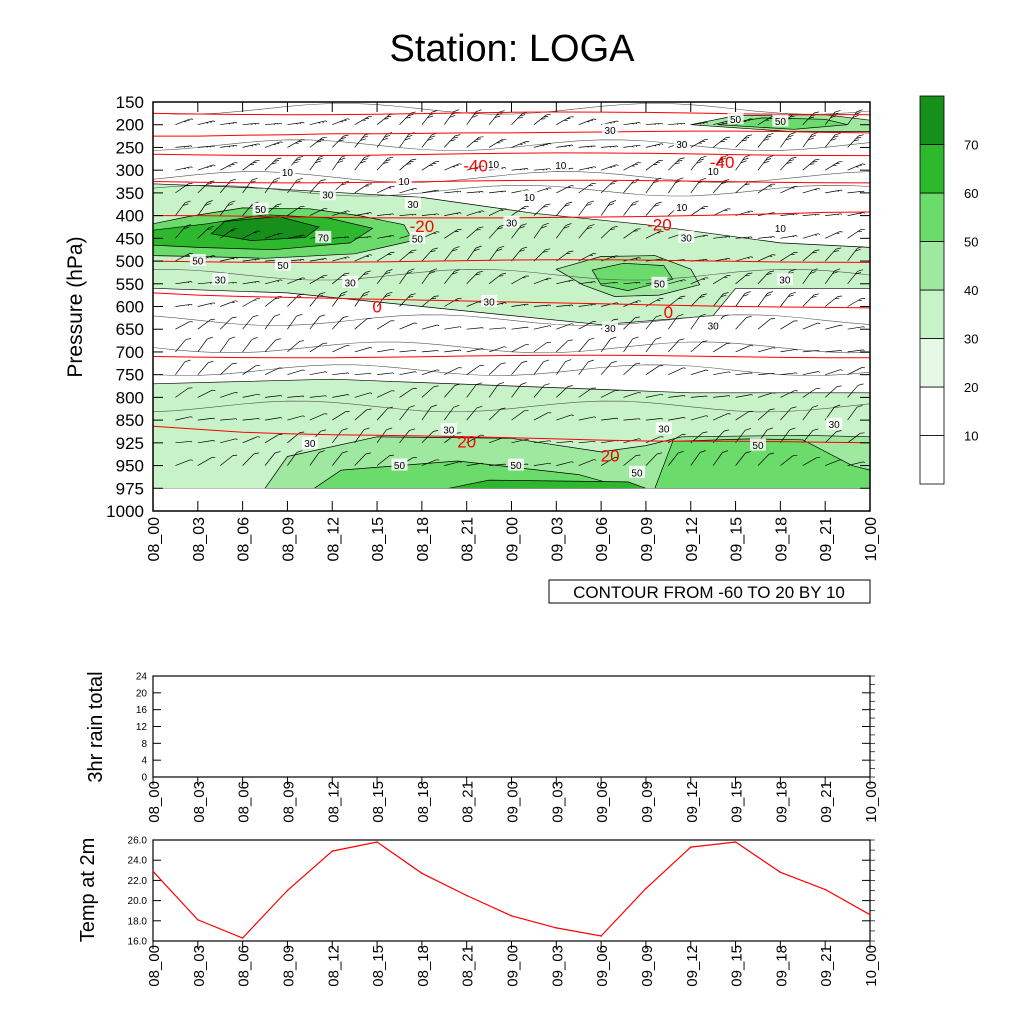  What do you see at coordinates (709, 592) in the screenshot?
I see `contour-info-text: CONTOUR FROM -60 TO 20 BY 10` at bounding box center [709, 592].